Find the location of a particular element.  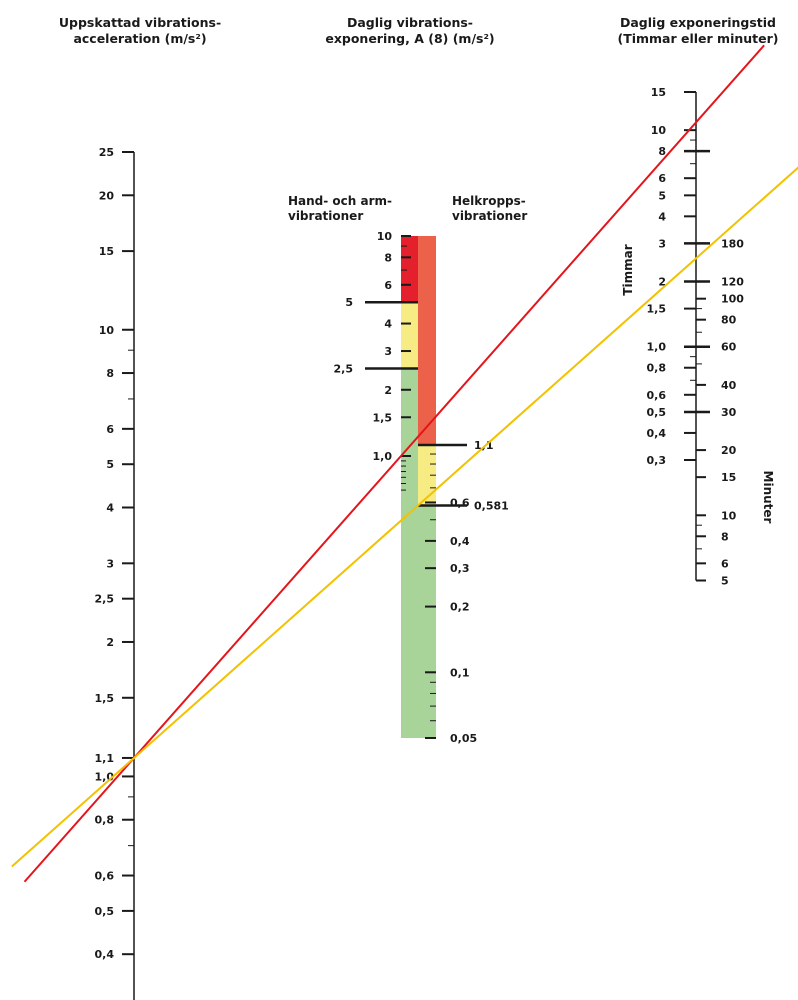

acceleration-tick-label: 0,5 is located at coordinates (105, 911).